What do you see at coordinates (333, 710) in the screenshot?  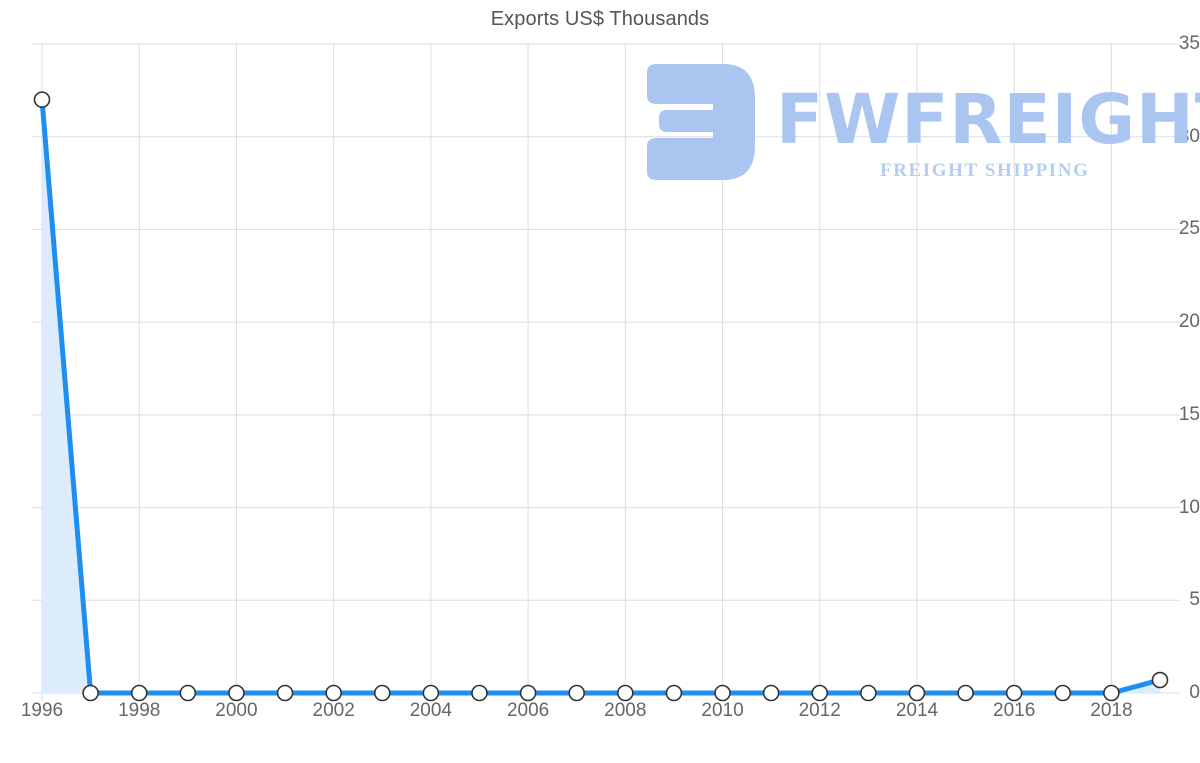 I see `x-axis-tick-label: 2002` at bounding box center [333, 710].